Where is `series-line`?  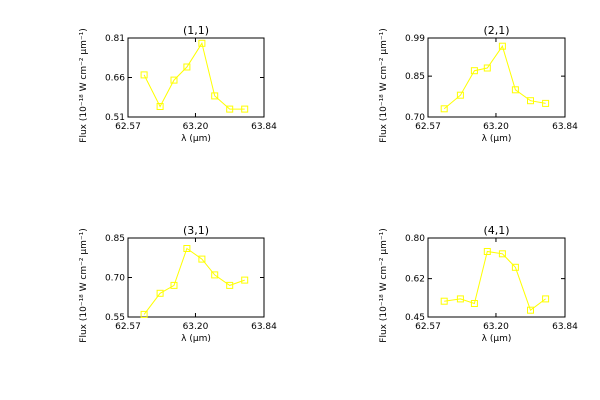 series-line is located at coordinates (495, 281).